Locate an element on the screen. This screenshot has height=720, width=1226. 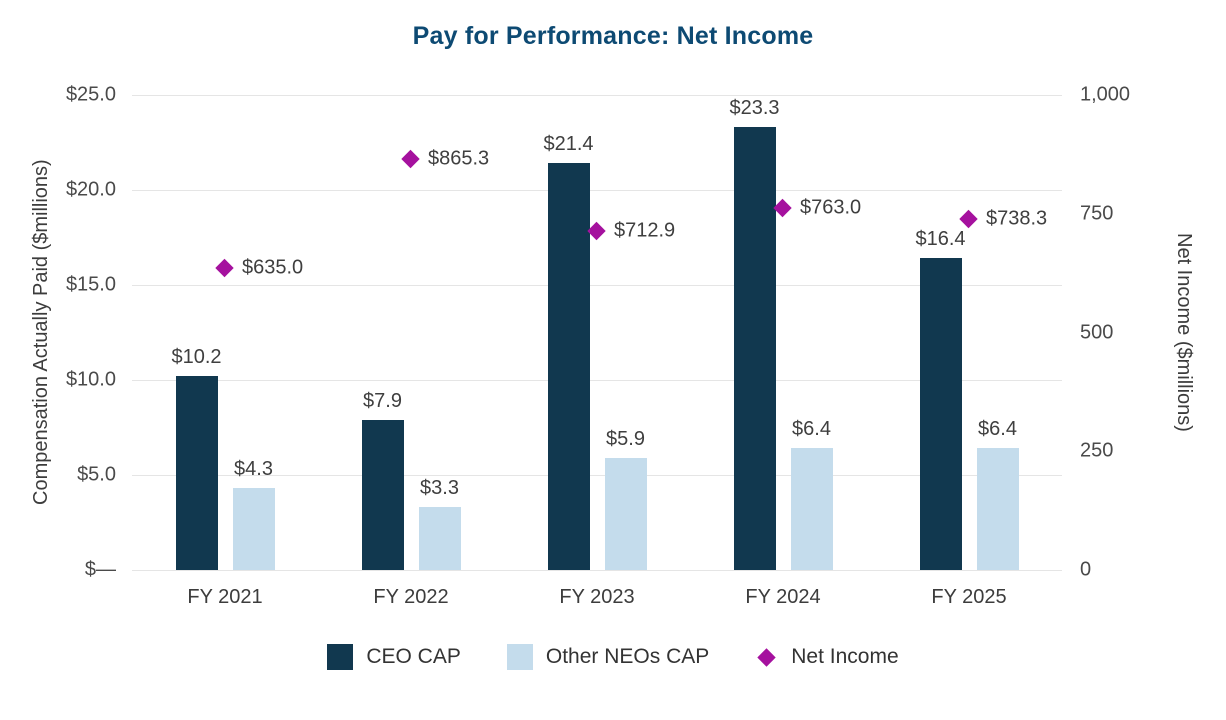
net-income-marker: $712.9 is located at coordinates (631, 231).